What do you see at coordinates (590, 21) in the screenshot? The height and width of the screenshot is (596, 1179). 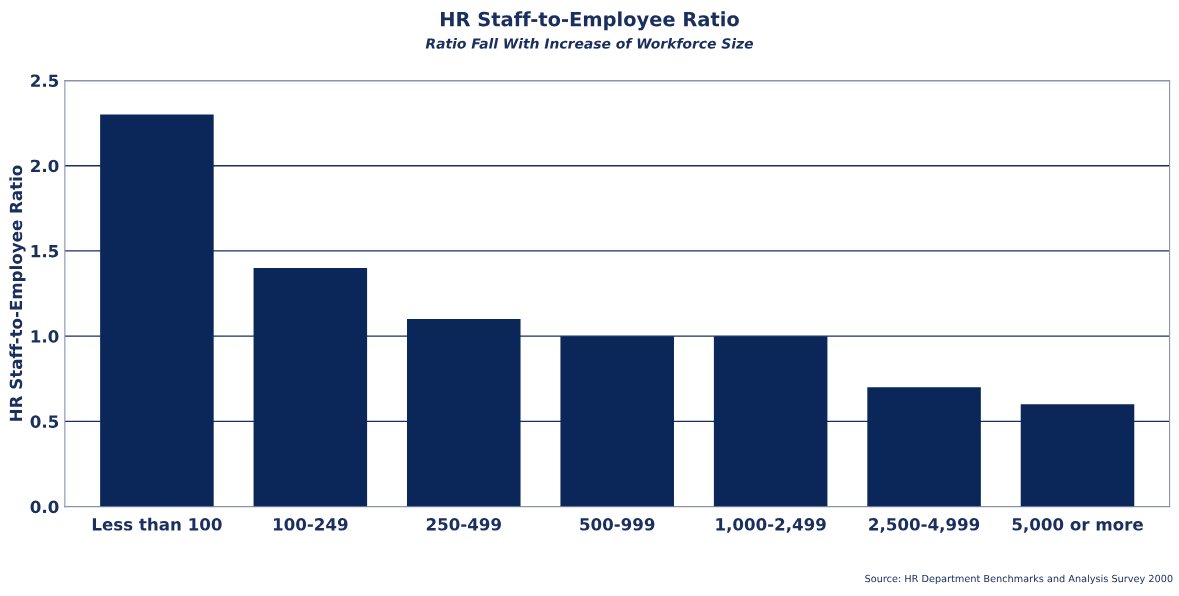 I see `chart-title: HR Staff-to-Employee Ratio` at bounding box center [590, 21].